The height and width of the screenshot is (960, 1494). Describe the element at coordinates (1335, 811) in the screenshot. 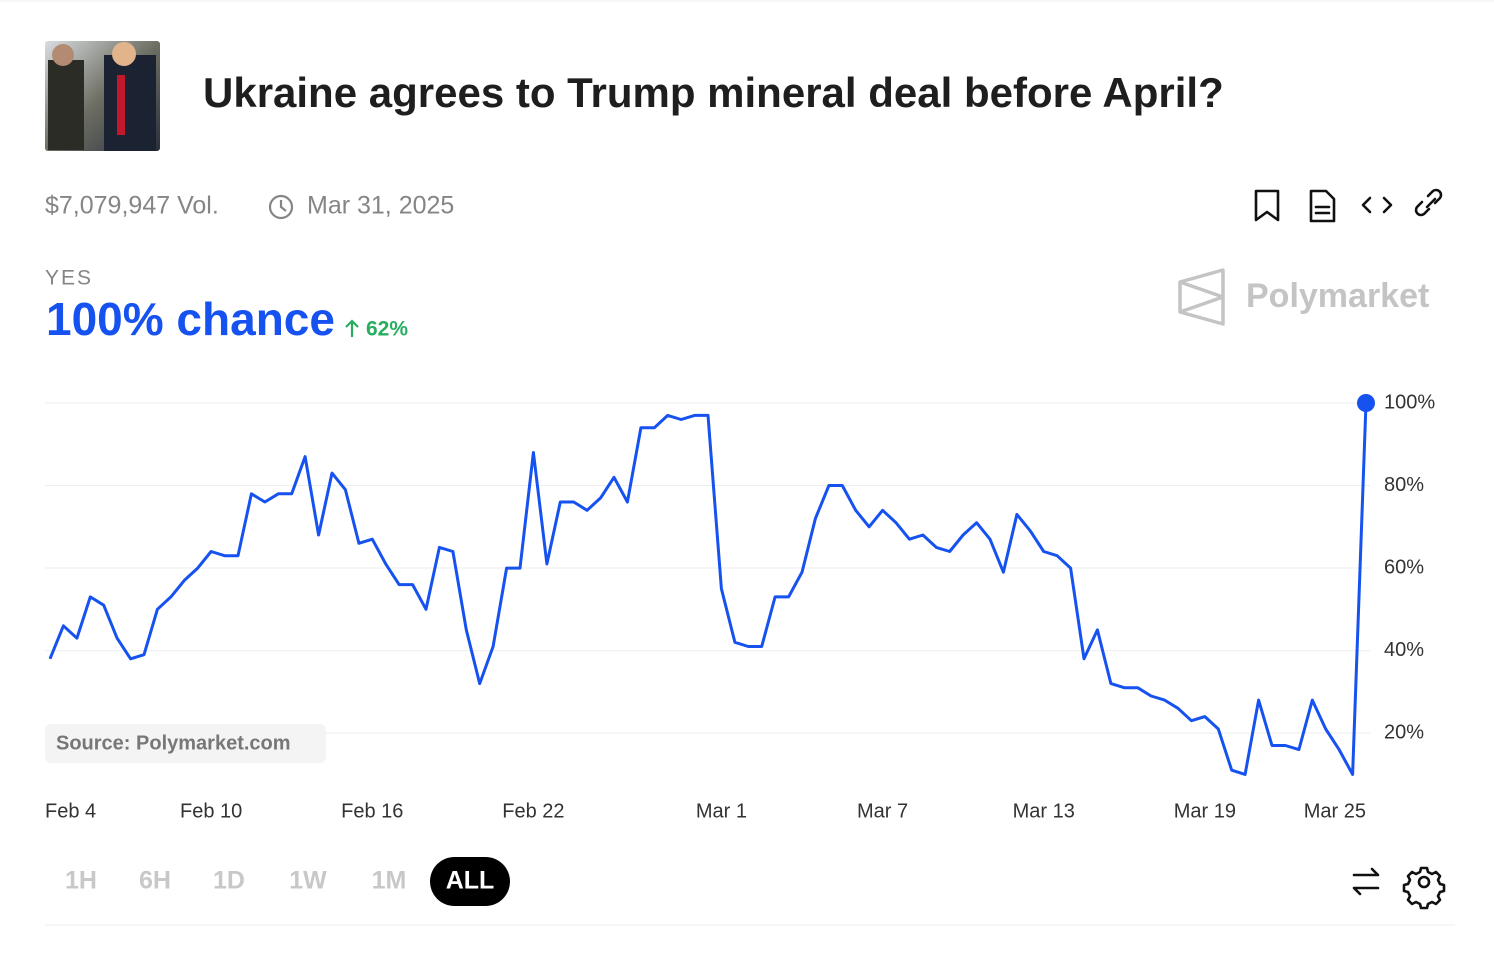

I see `x-tick-label: Mar 25` at that location.